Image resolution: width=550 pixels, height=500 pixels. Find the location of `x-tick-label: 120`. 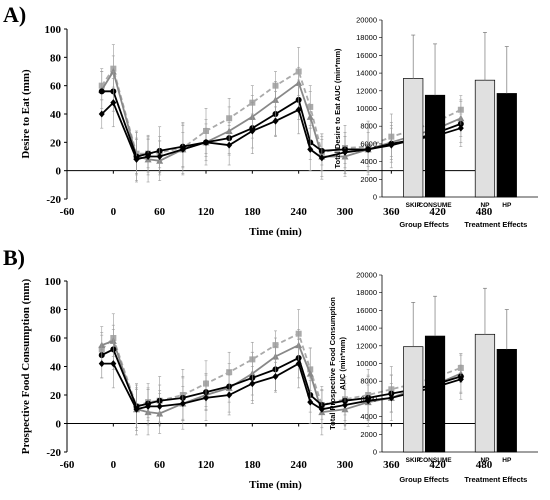

x-tick-label: 120 is located at coordinates (206, 212).